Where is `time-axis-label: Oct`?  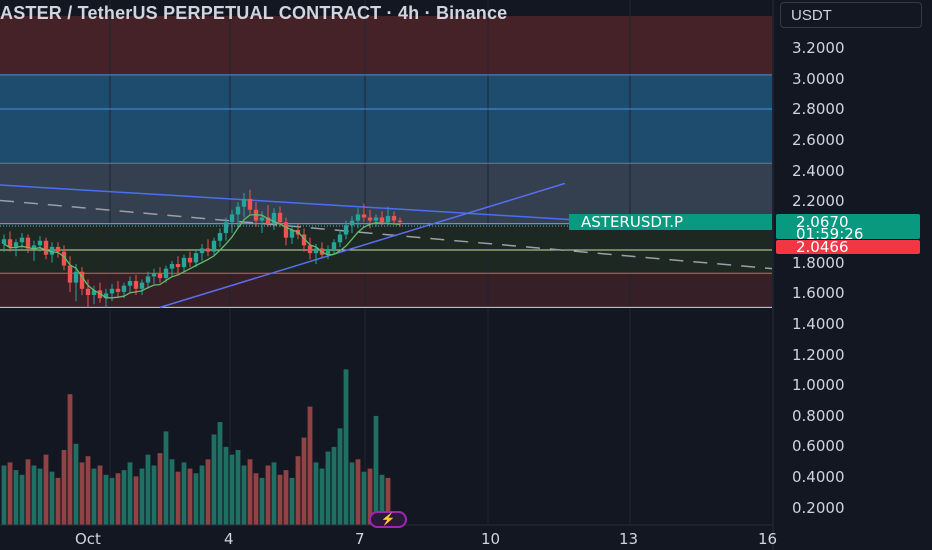 time-axis-label: Oct is located at coordinates (88, 539).